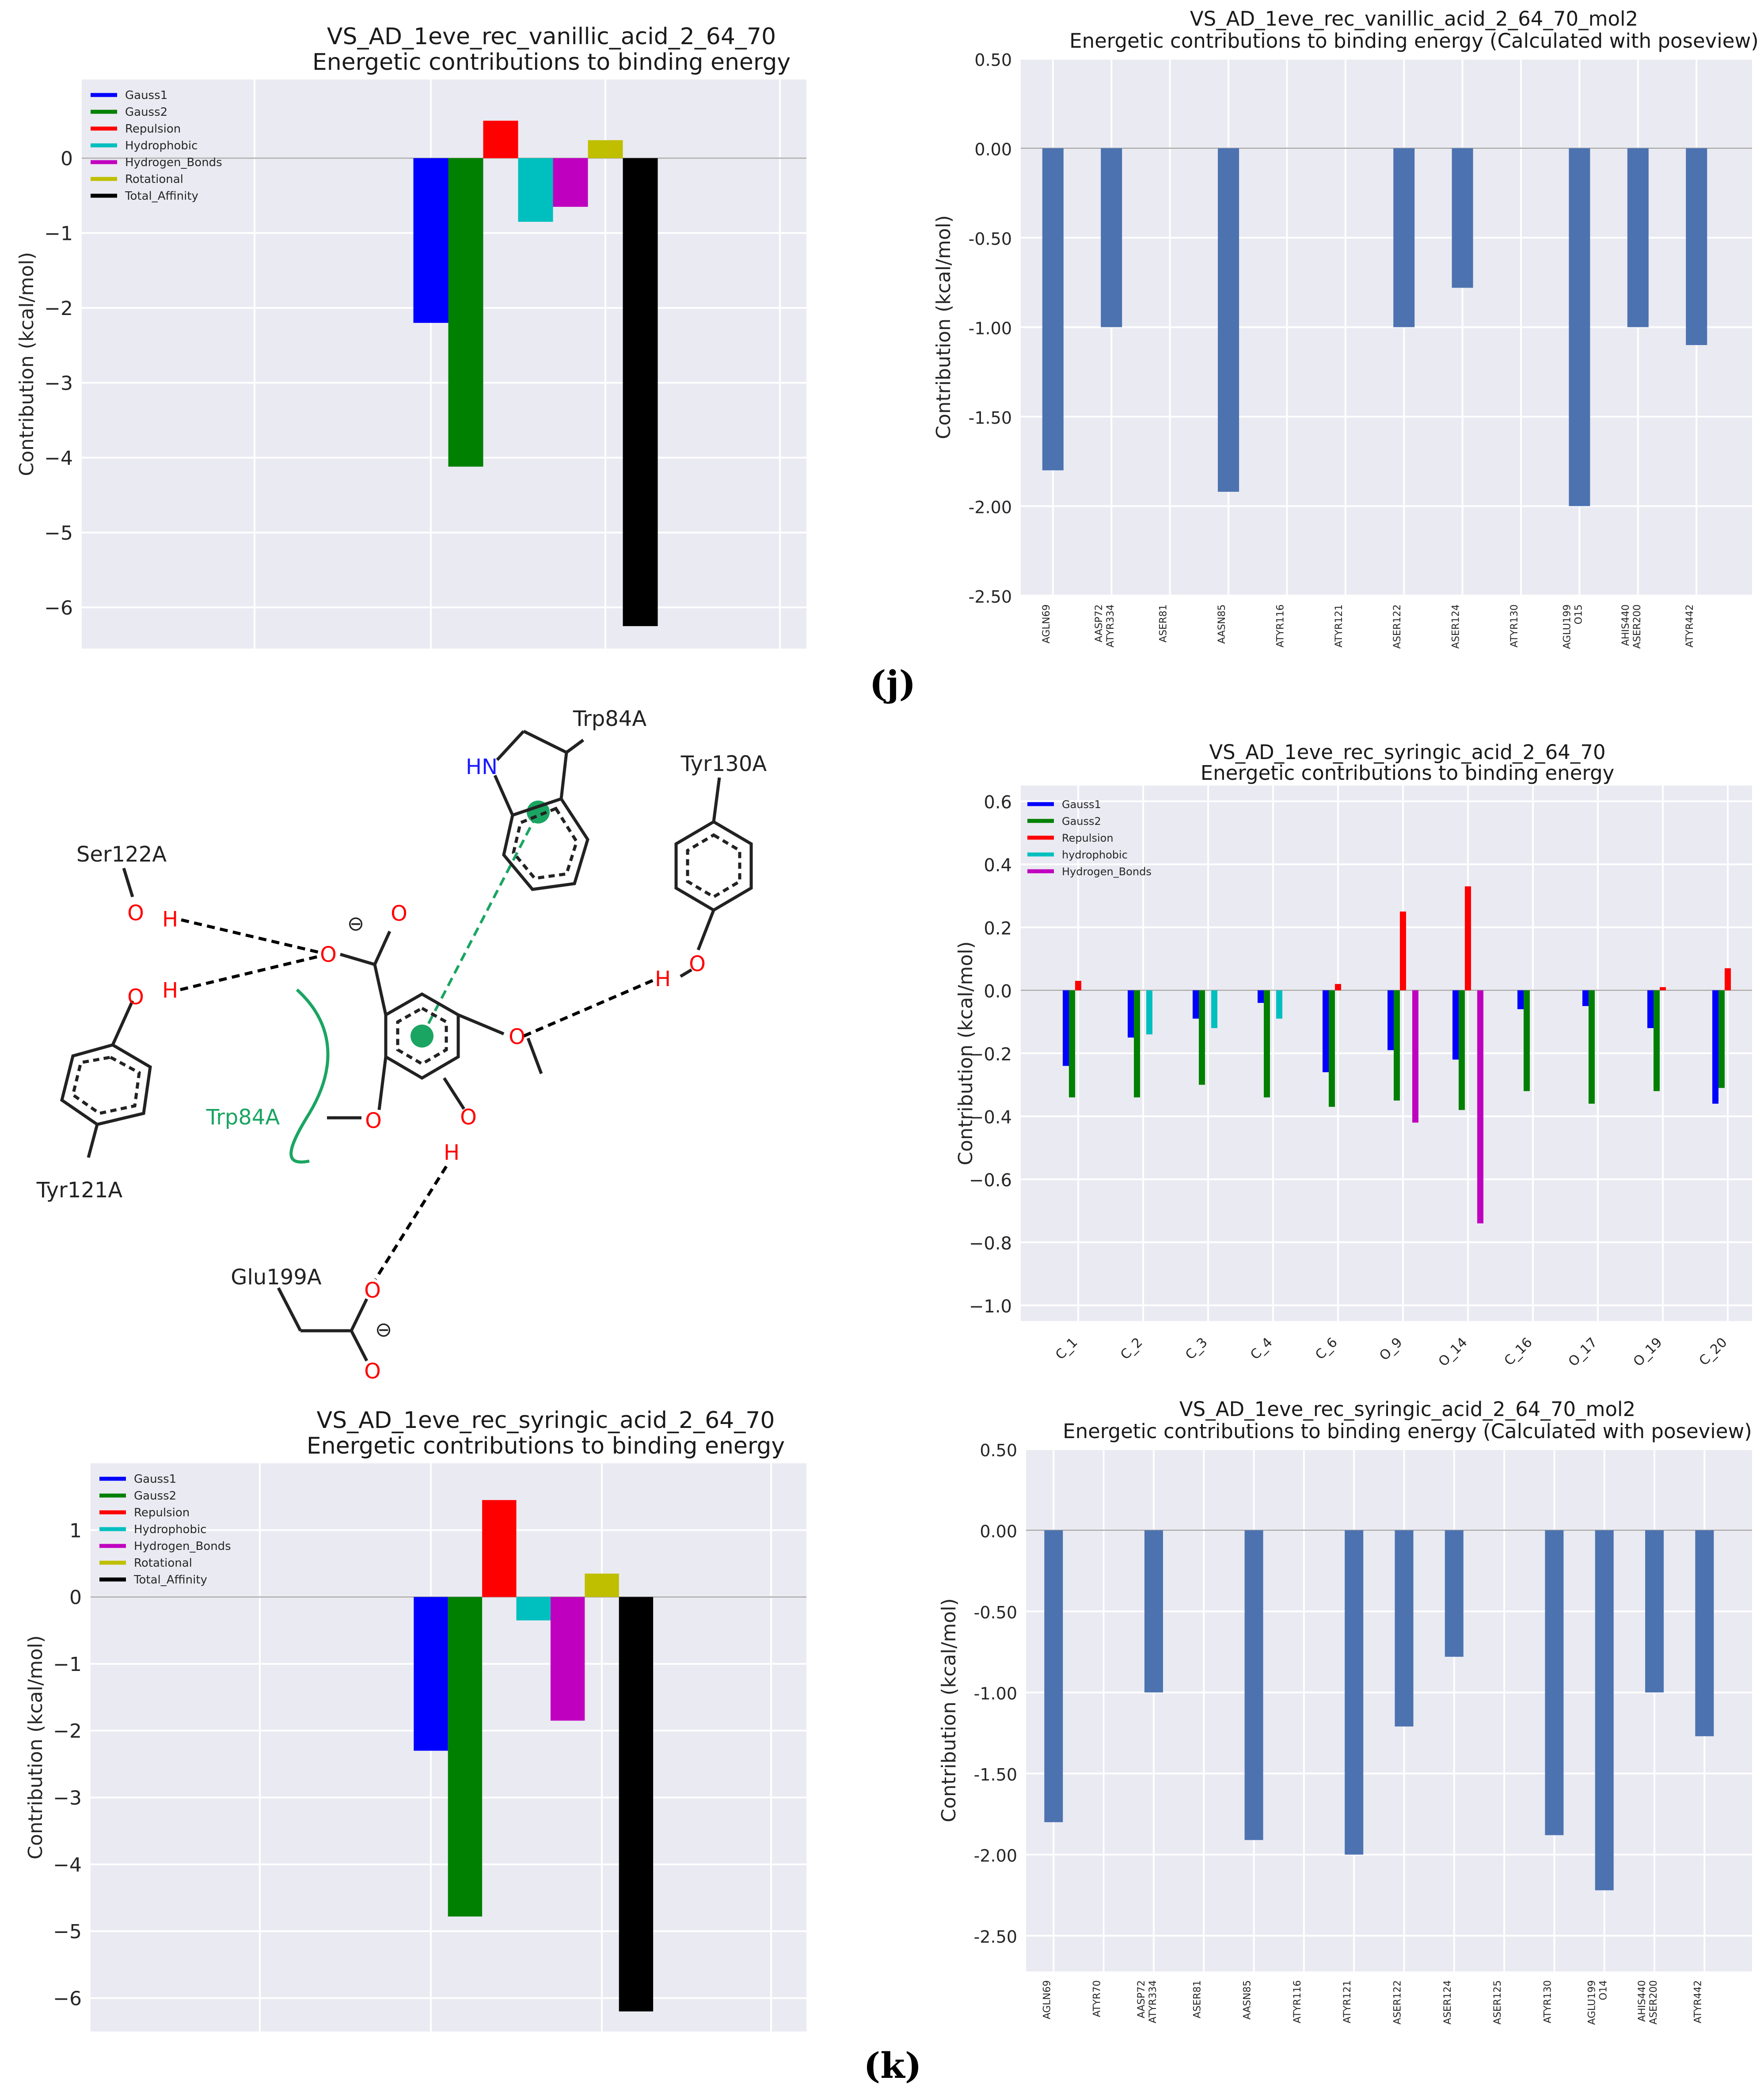 The height and width of the screenshot is (2092, 1764). What do you see at coordinates (1163, 623) in the screenshot?
I see `x-tick-label: ASER81` at bounding box center [1163, 623].